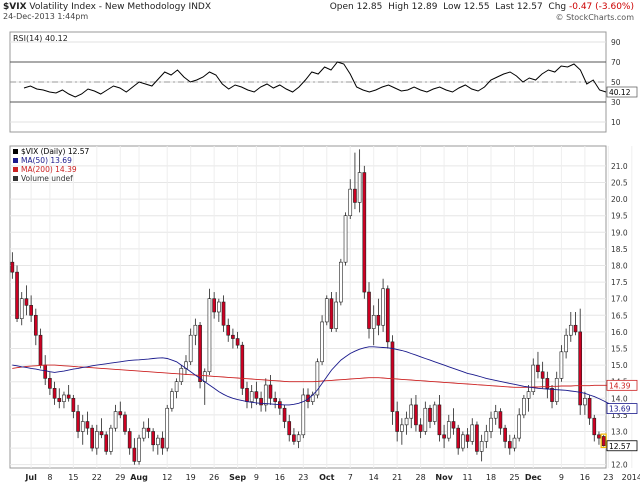 Image resolution: width=640 pixels, height=503 pixels. I want to click on price-tick-label: 16.5, so click(619, 315).